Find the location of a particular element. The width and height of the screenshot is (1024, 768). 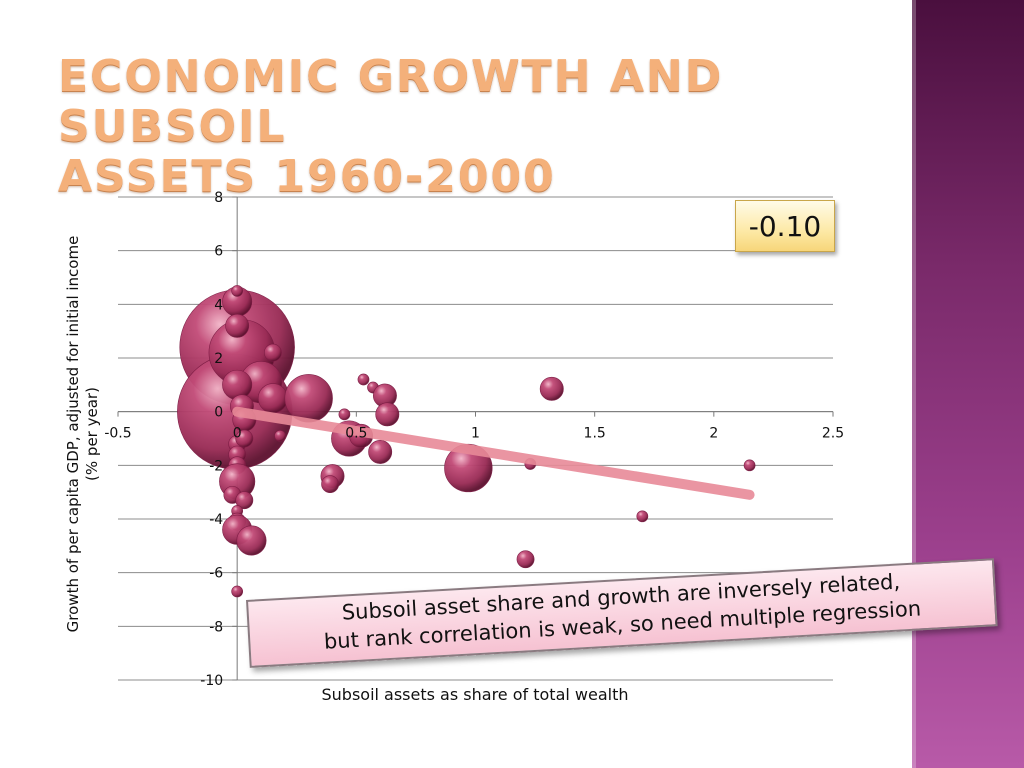

x-tick-label-2: 0.5 is located at coordinates (356, 434).